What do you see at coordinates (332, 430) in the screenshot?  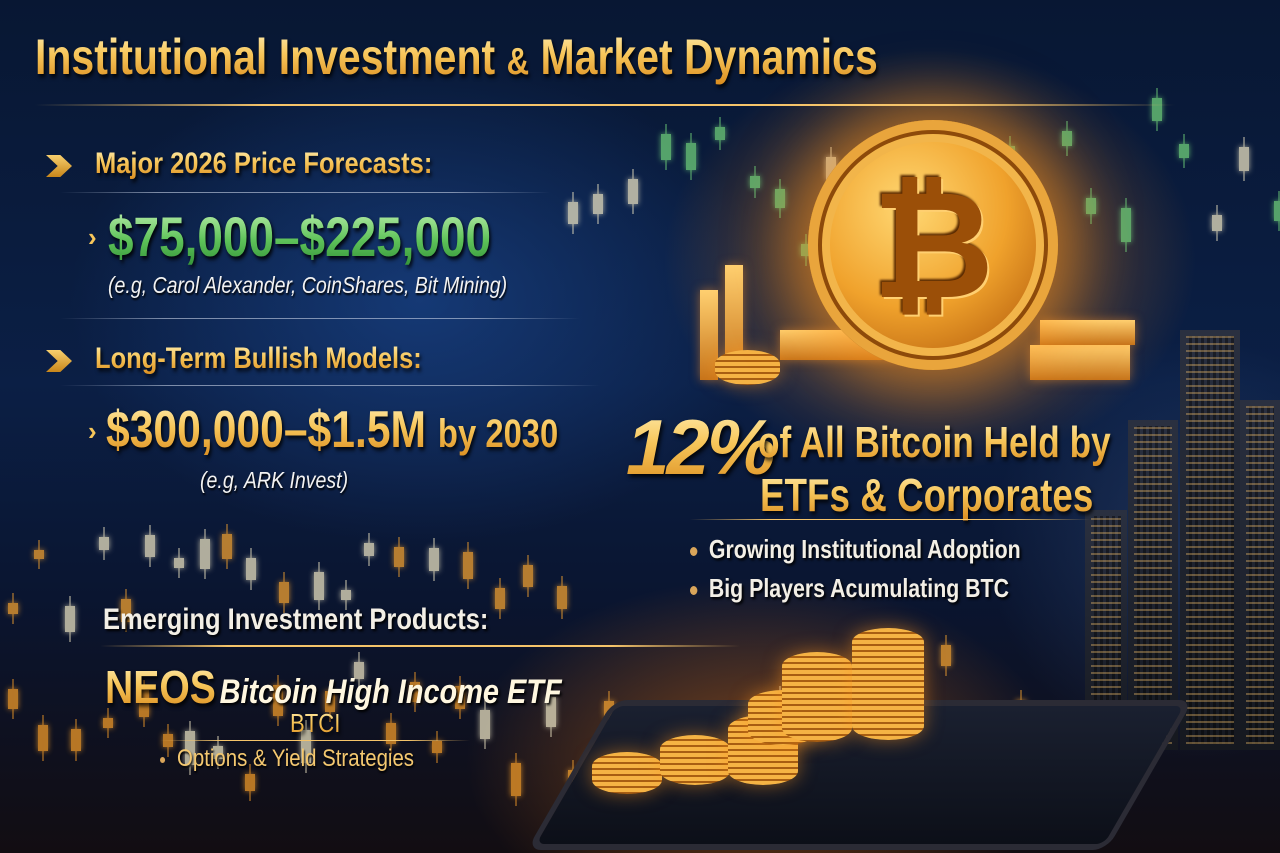 I see `long-term-range: $300,000–$1.5M by 2030` at bounding box center [332, 430].